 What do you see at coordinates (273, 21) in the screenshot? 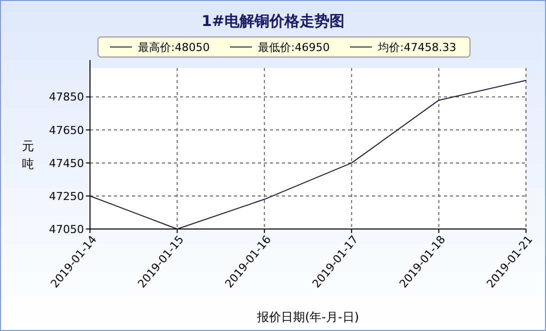
I see `chart-title: 1#电解铜价格走势图` at bounding box center [273, 21].